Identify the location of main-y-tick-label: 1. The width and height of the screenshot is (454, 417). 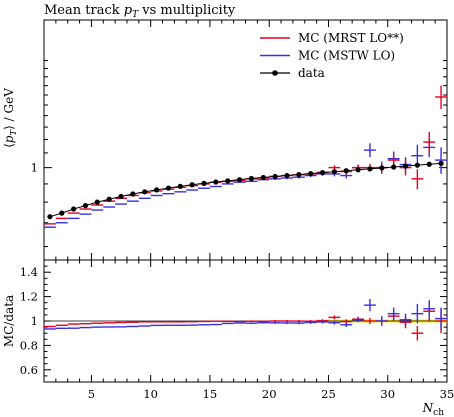
(34, 168).